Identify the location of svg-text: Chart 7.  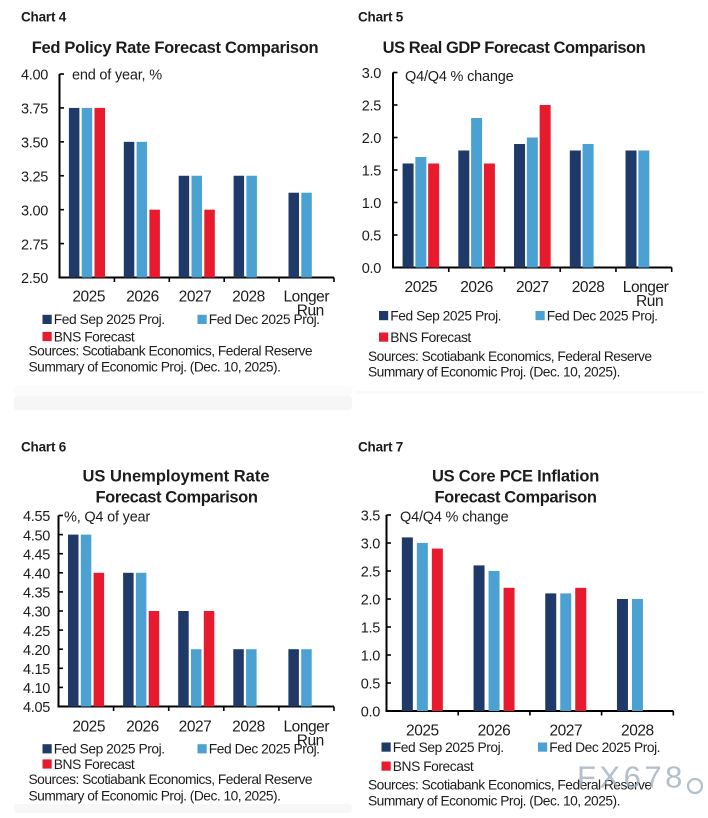
(380, 447).